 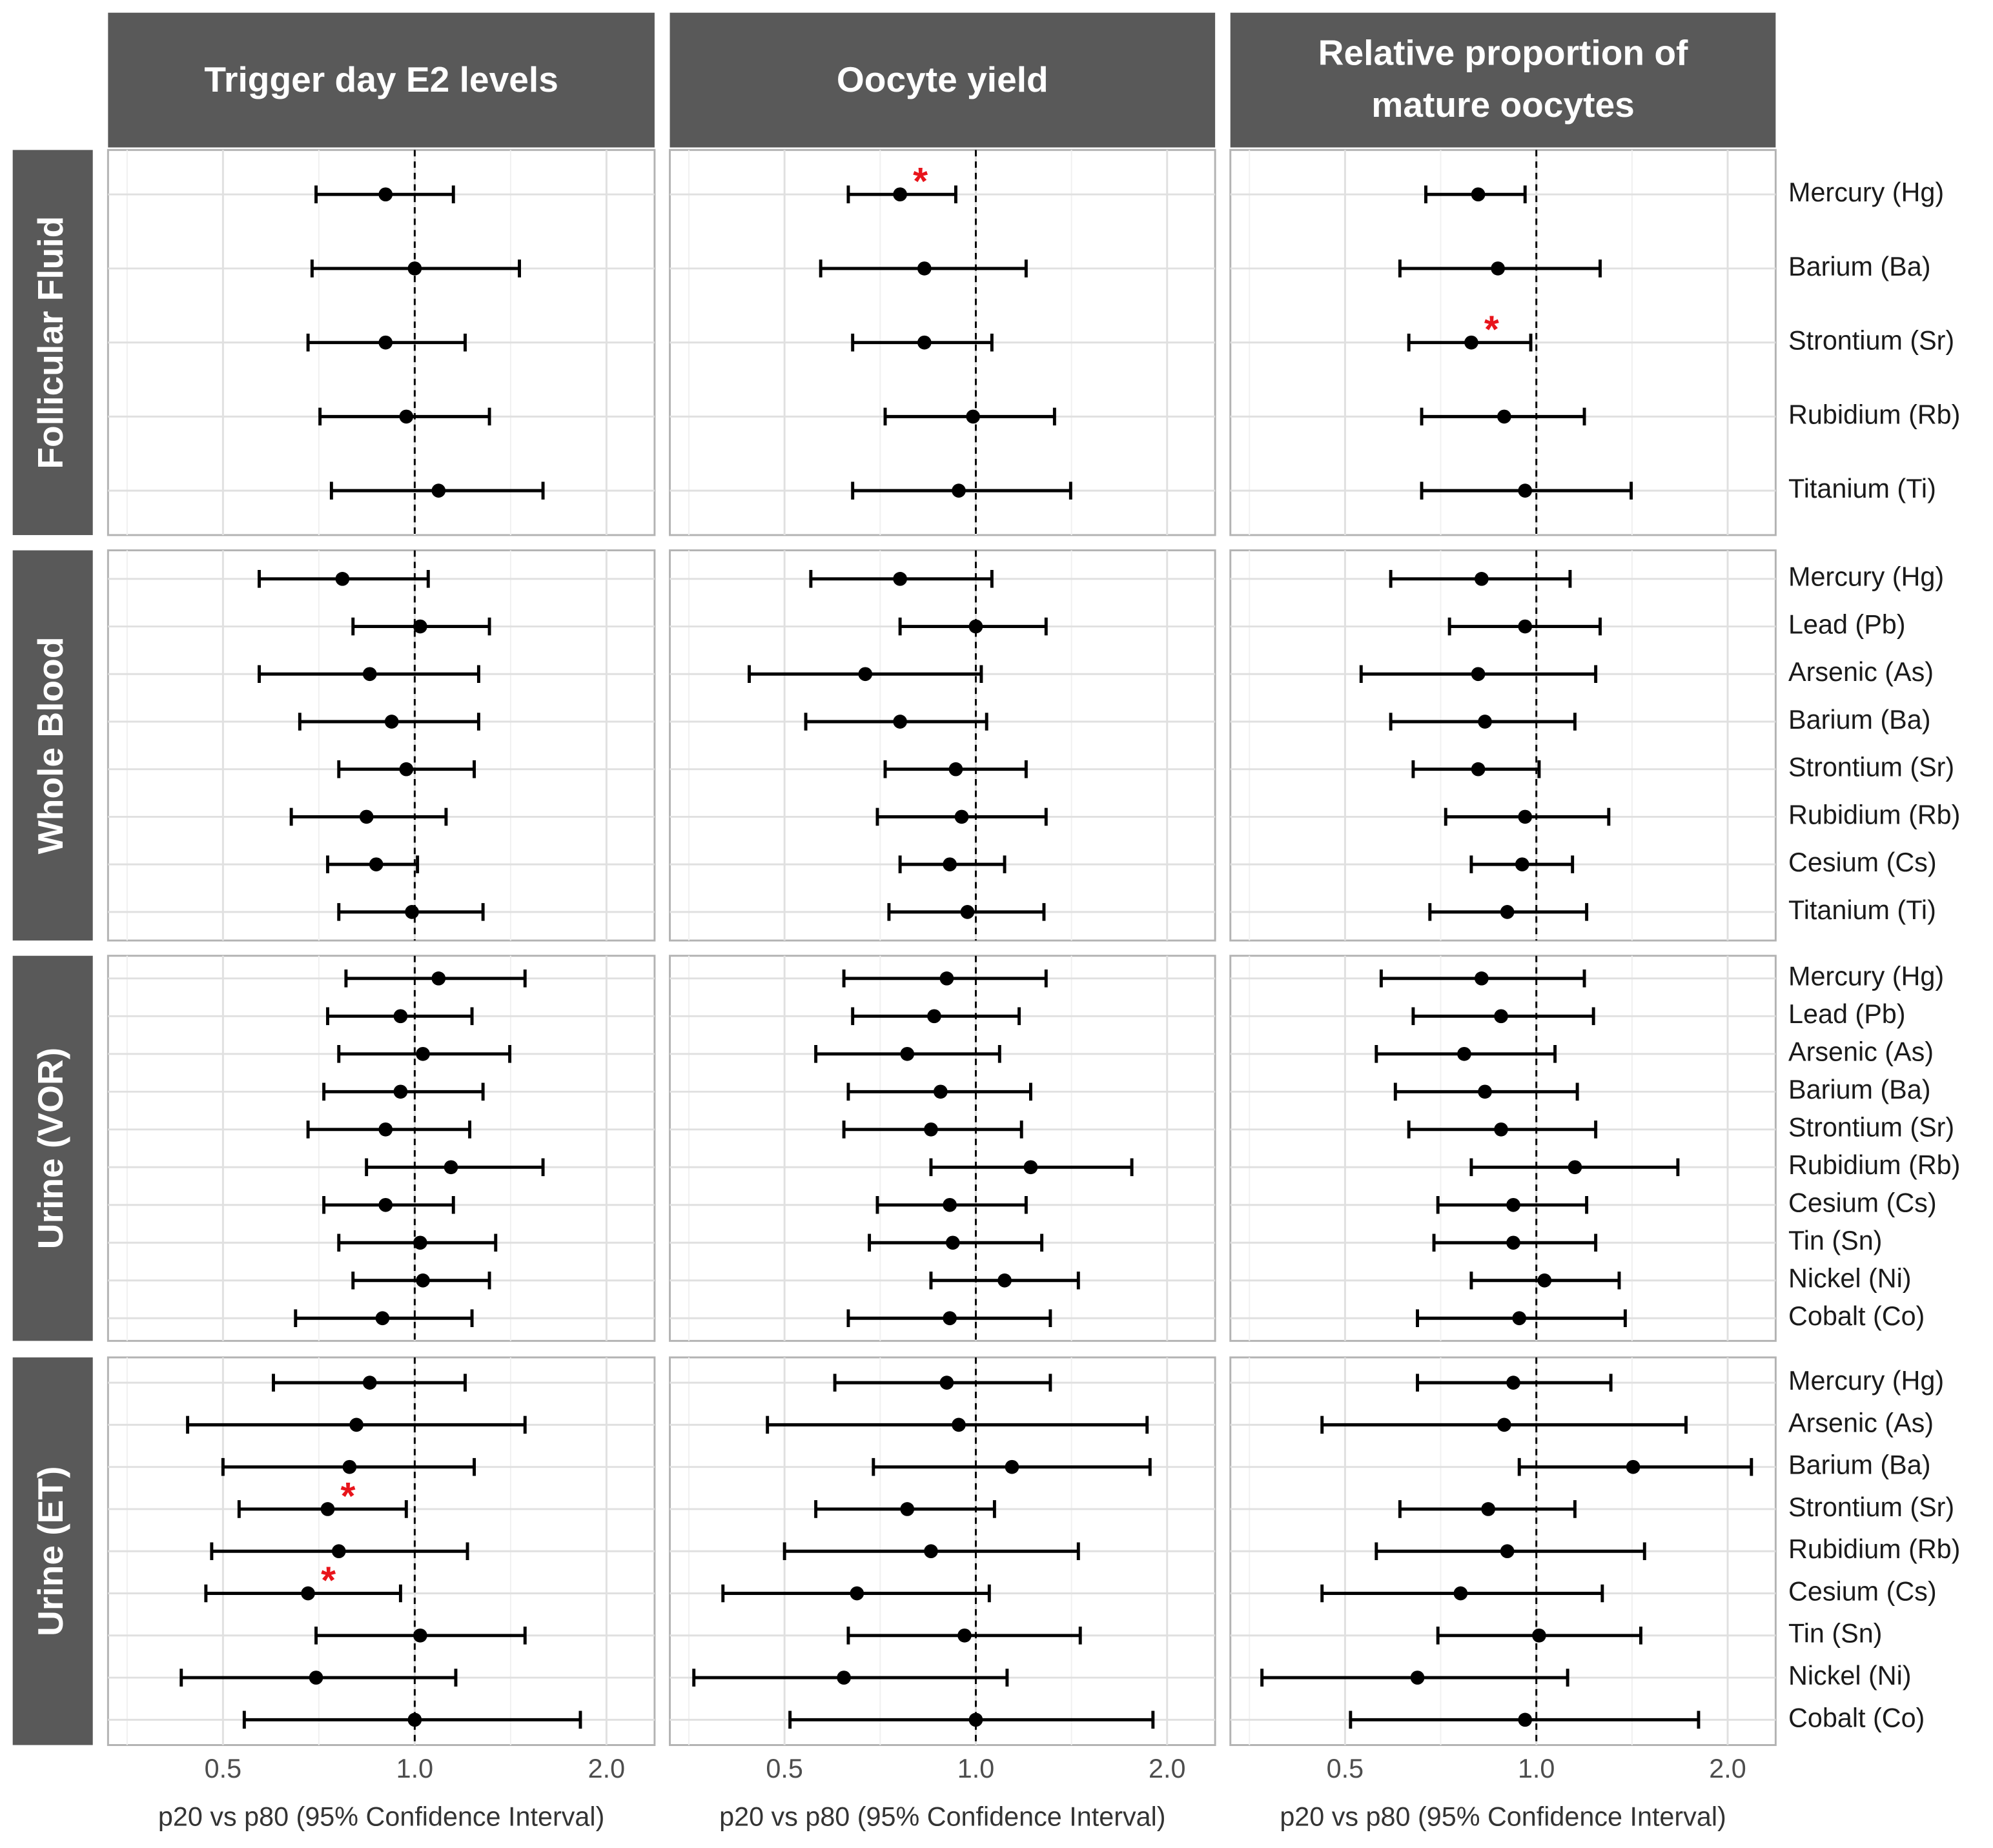 I want to click on column-title: Oocyte yield, so click(x=942, y=79).